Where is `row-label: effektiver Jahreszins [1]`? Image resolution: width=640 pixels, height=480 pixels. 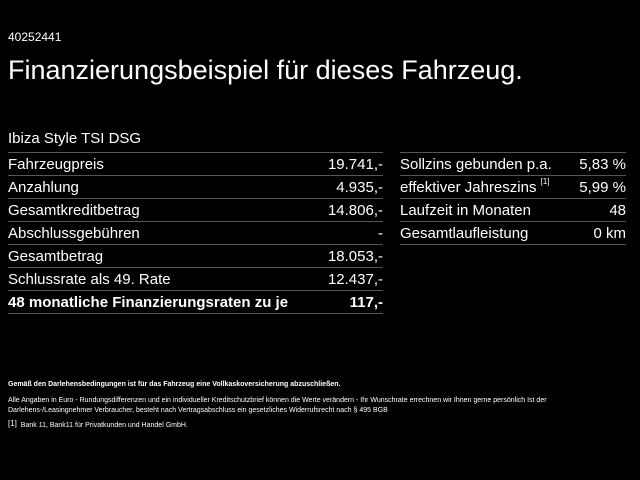
row-label: effektiver Jahreszins [1] is located at coordinates (486, 187).